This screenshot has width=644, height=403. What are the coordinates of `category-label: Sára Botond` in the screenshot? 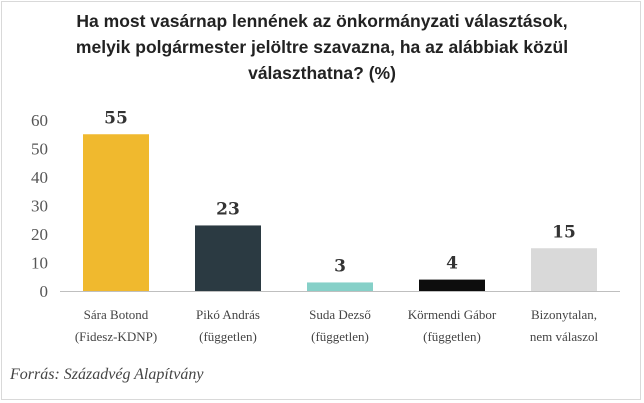 It's located at (116, 314).